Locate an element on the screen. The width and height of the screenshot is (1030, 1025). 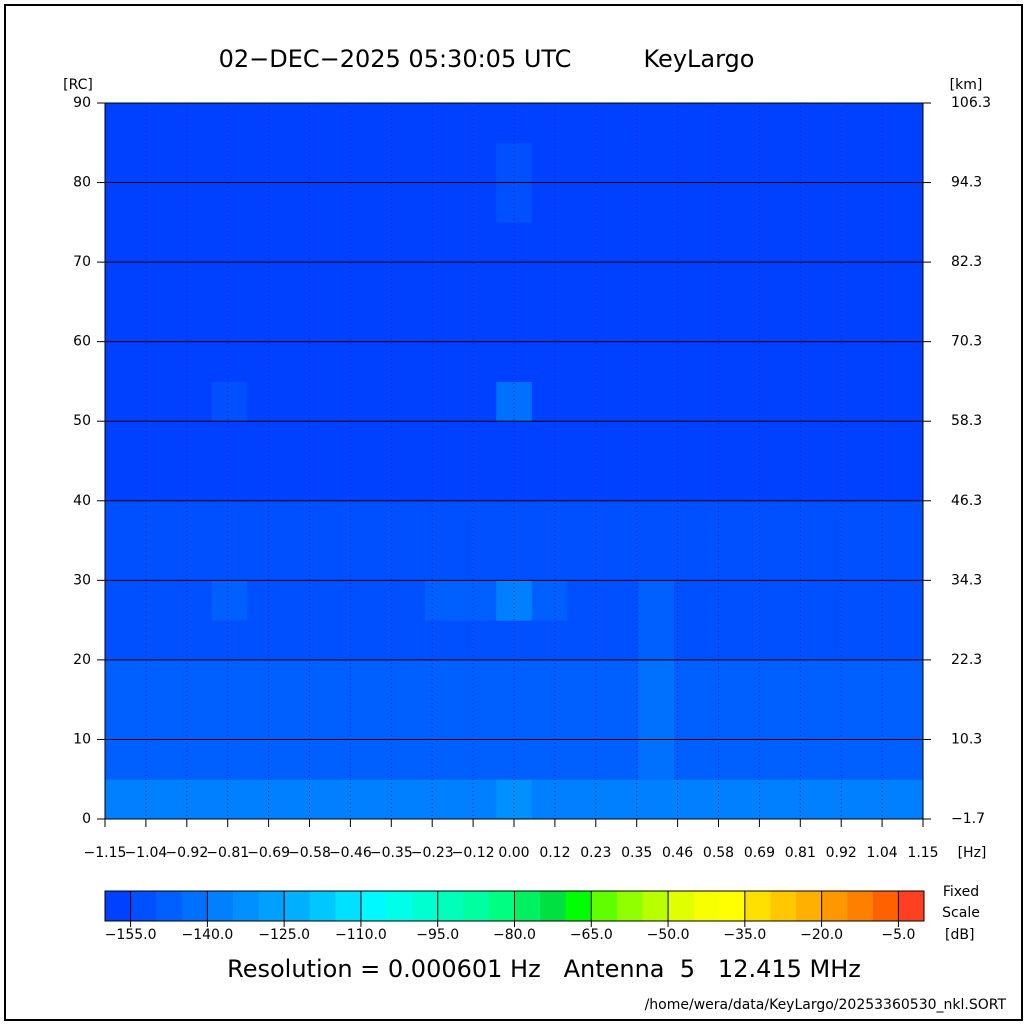
x-tick-label: 1.15 is located at coordinates (922, 853).